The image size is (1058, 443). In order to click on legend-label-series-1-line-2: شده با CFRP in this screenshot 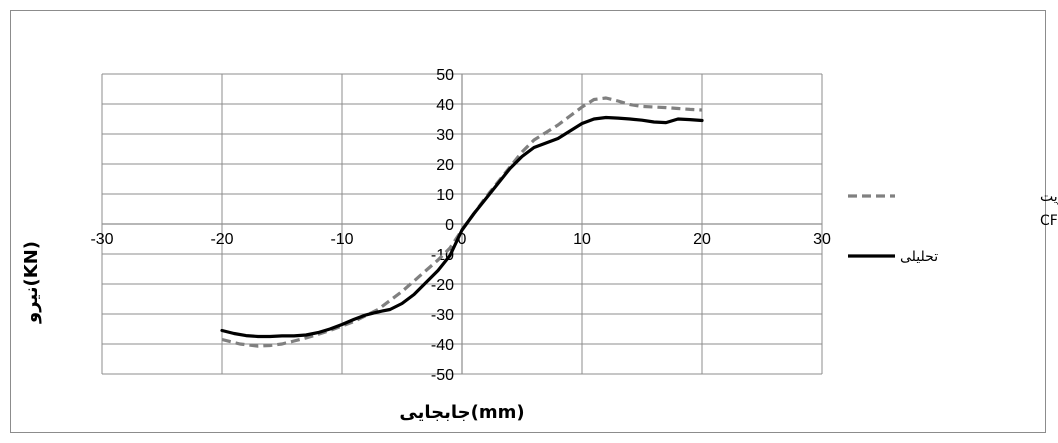, I will do `click(1049, 221)`.